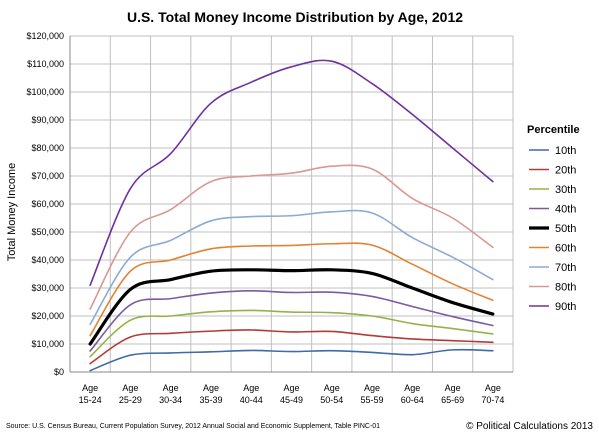 The height and width of the screenshot is (434, 599). Describe the element at coordinates (529, 426) in the screenshot. I see `copyright-credit: © Political Calculations 2013` at that location.